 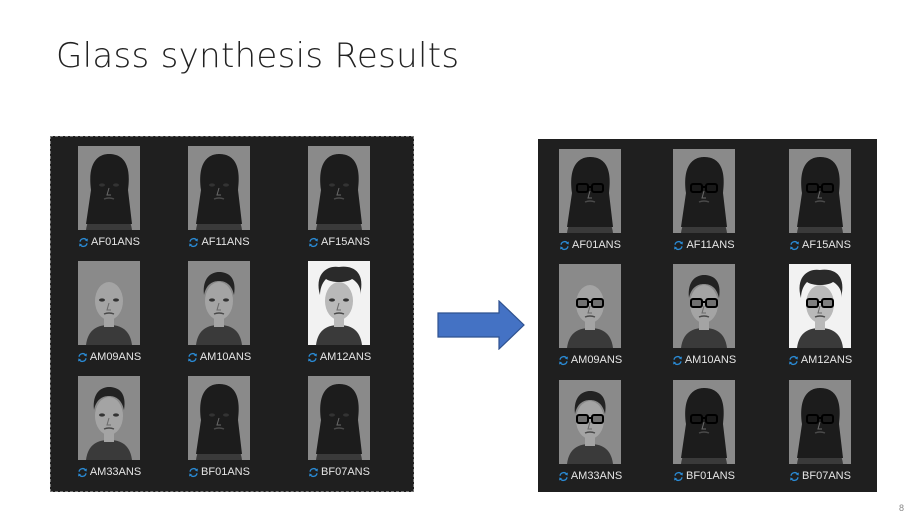 I want to click on slide-title: Glass synthesis Results, so click(x=258, y=56).